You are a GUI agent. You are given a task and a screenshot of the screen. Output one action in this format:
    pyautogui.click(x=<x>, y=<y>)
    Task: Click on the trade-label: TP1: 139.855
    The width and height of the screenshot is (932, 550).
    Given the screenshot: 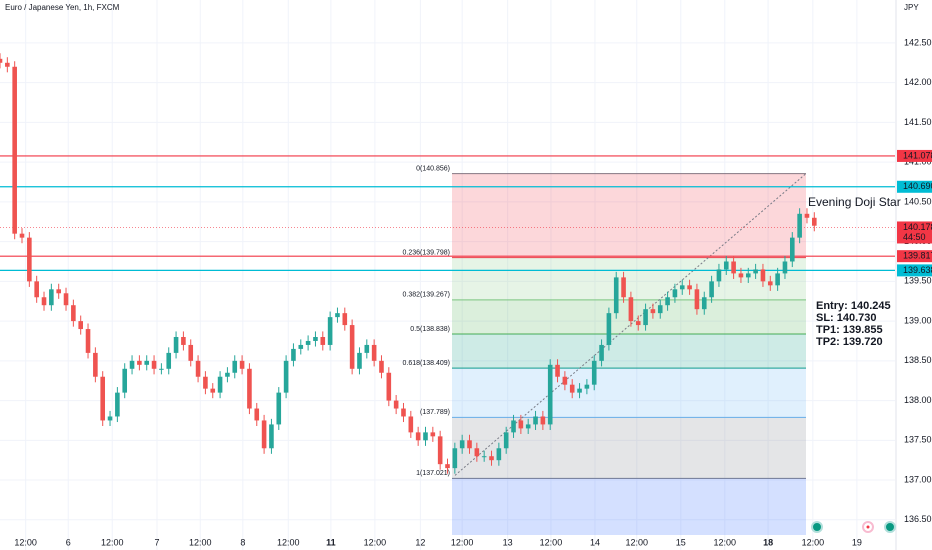 What is the action you would take?
    pyautogui.click(x=849, y=330)
    